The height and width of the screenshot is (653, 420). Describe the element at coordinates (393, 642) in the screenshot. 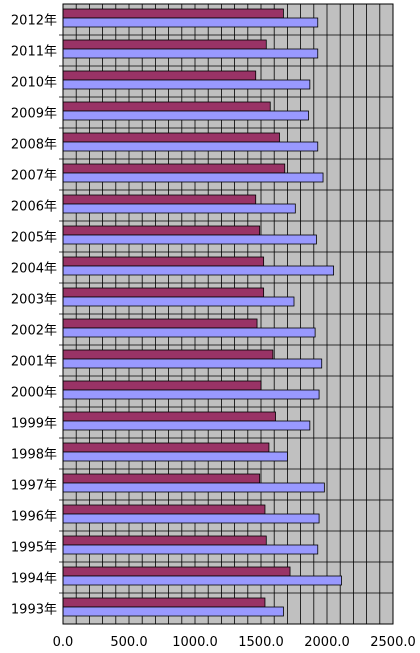

I see `x-tick-label: 2500.0` at that location.